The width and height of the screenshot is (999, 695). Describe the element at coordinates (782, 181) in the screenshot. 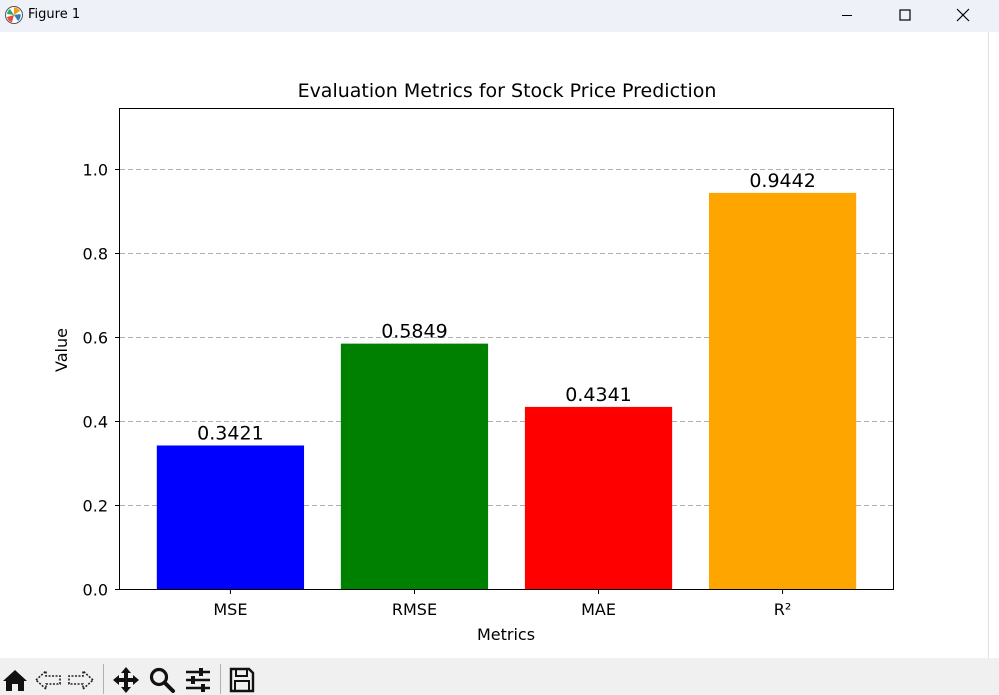

I see `bar-value-label: 0.9442` at that location.